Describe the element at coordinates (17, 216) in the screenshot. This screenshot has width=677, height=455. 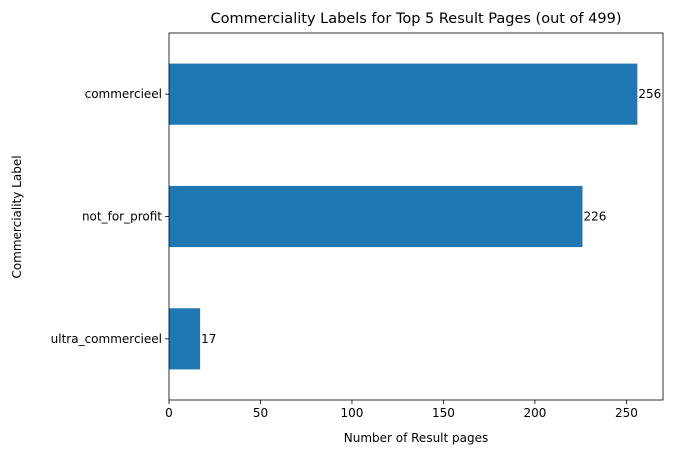
I see `y-axis-label: Commerciality Label` at that location.